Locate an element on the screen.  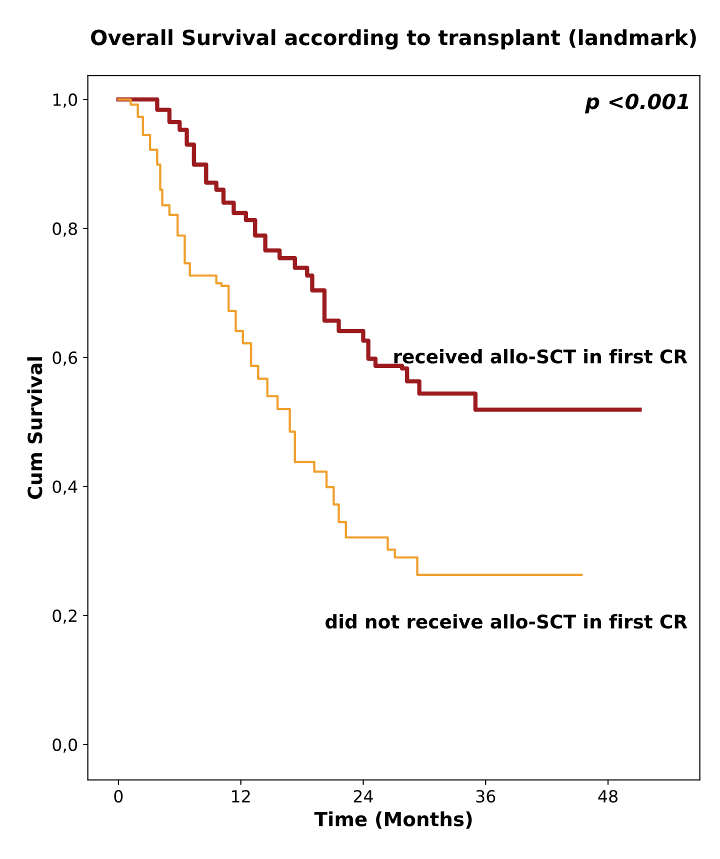
chart-title: Overall Survival according to transplant (landmark) is located at coordinates (393, 39).